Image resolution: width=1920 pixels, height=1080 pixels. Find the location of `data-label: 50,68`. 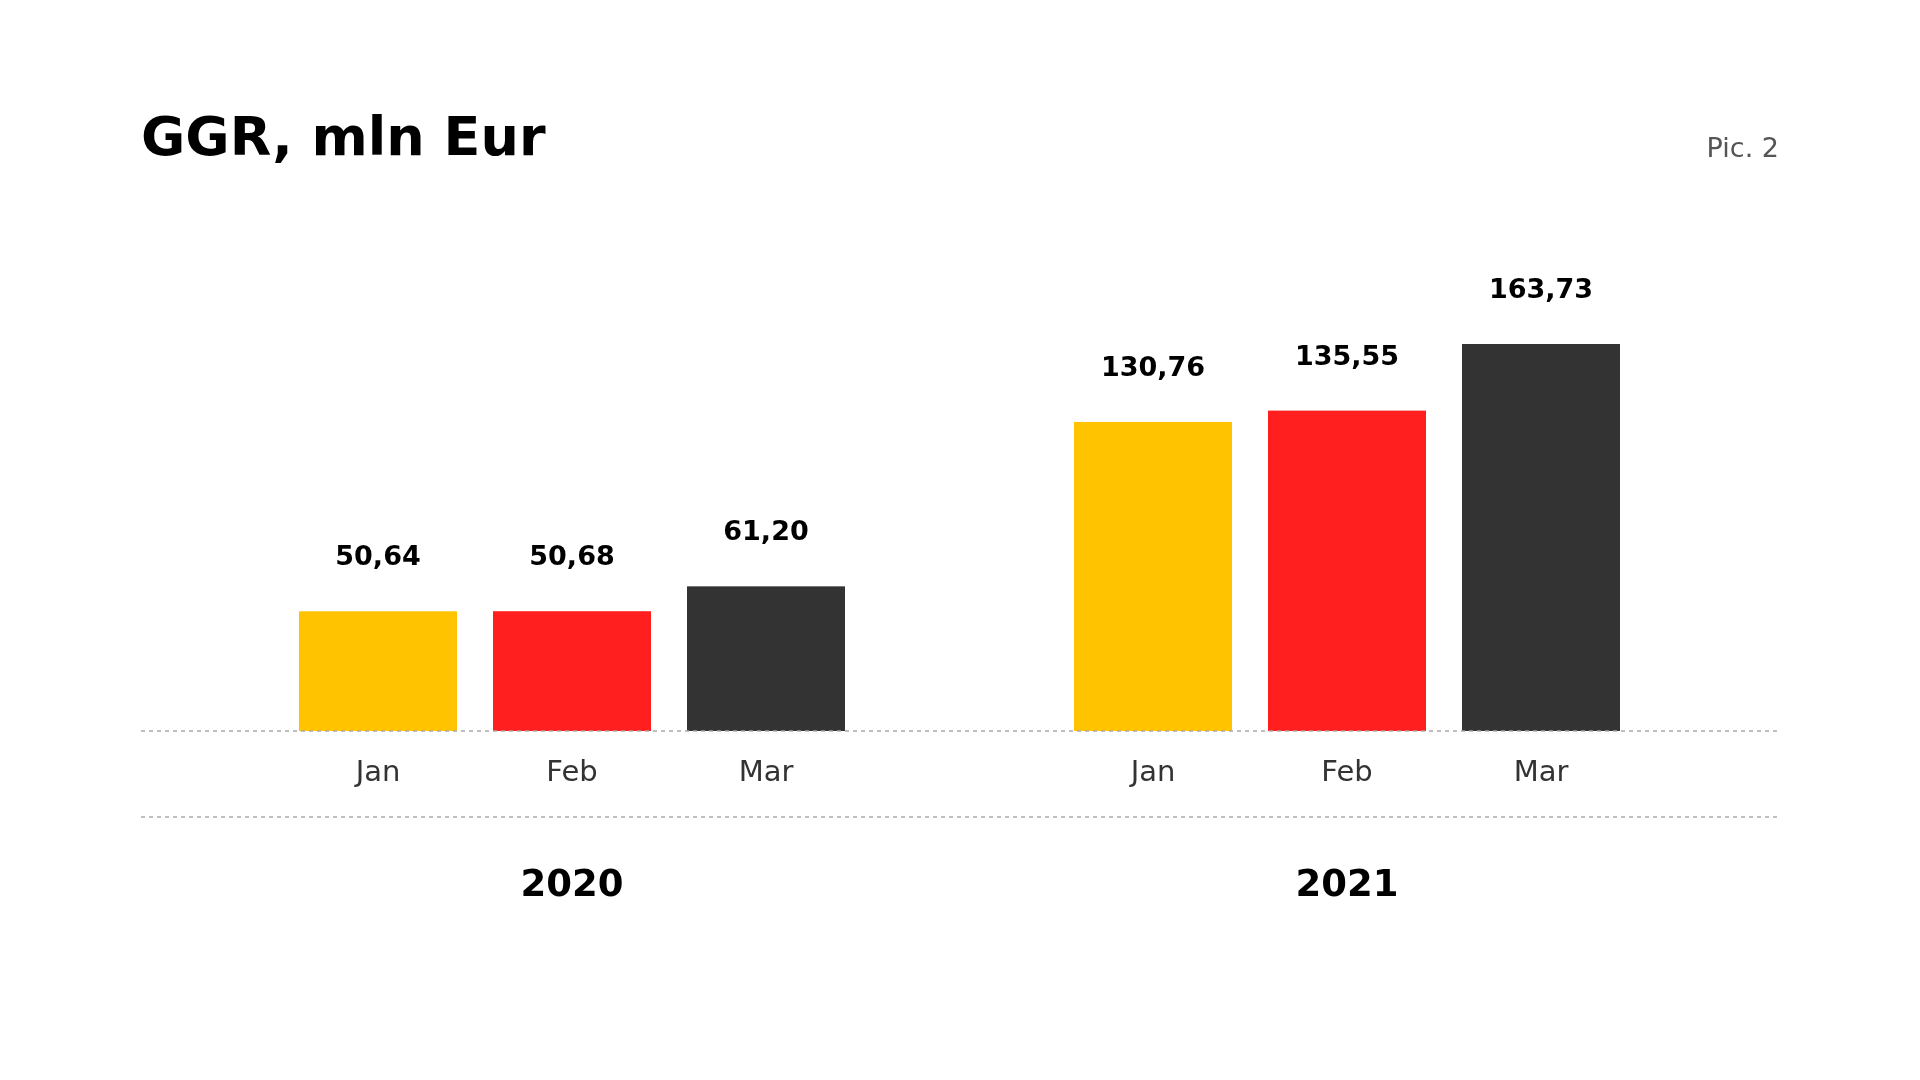

data-label: 50,68 is located at coordinates (572, 556).